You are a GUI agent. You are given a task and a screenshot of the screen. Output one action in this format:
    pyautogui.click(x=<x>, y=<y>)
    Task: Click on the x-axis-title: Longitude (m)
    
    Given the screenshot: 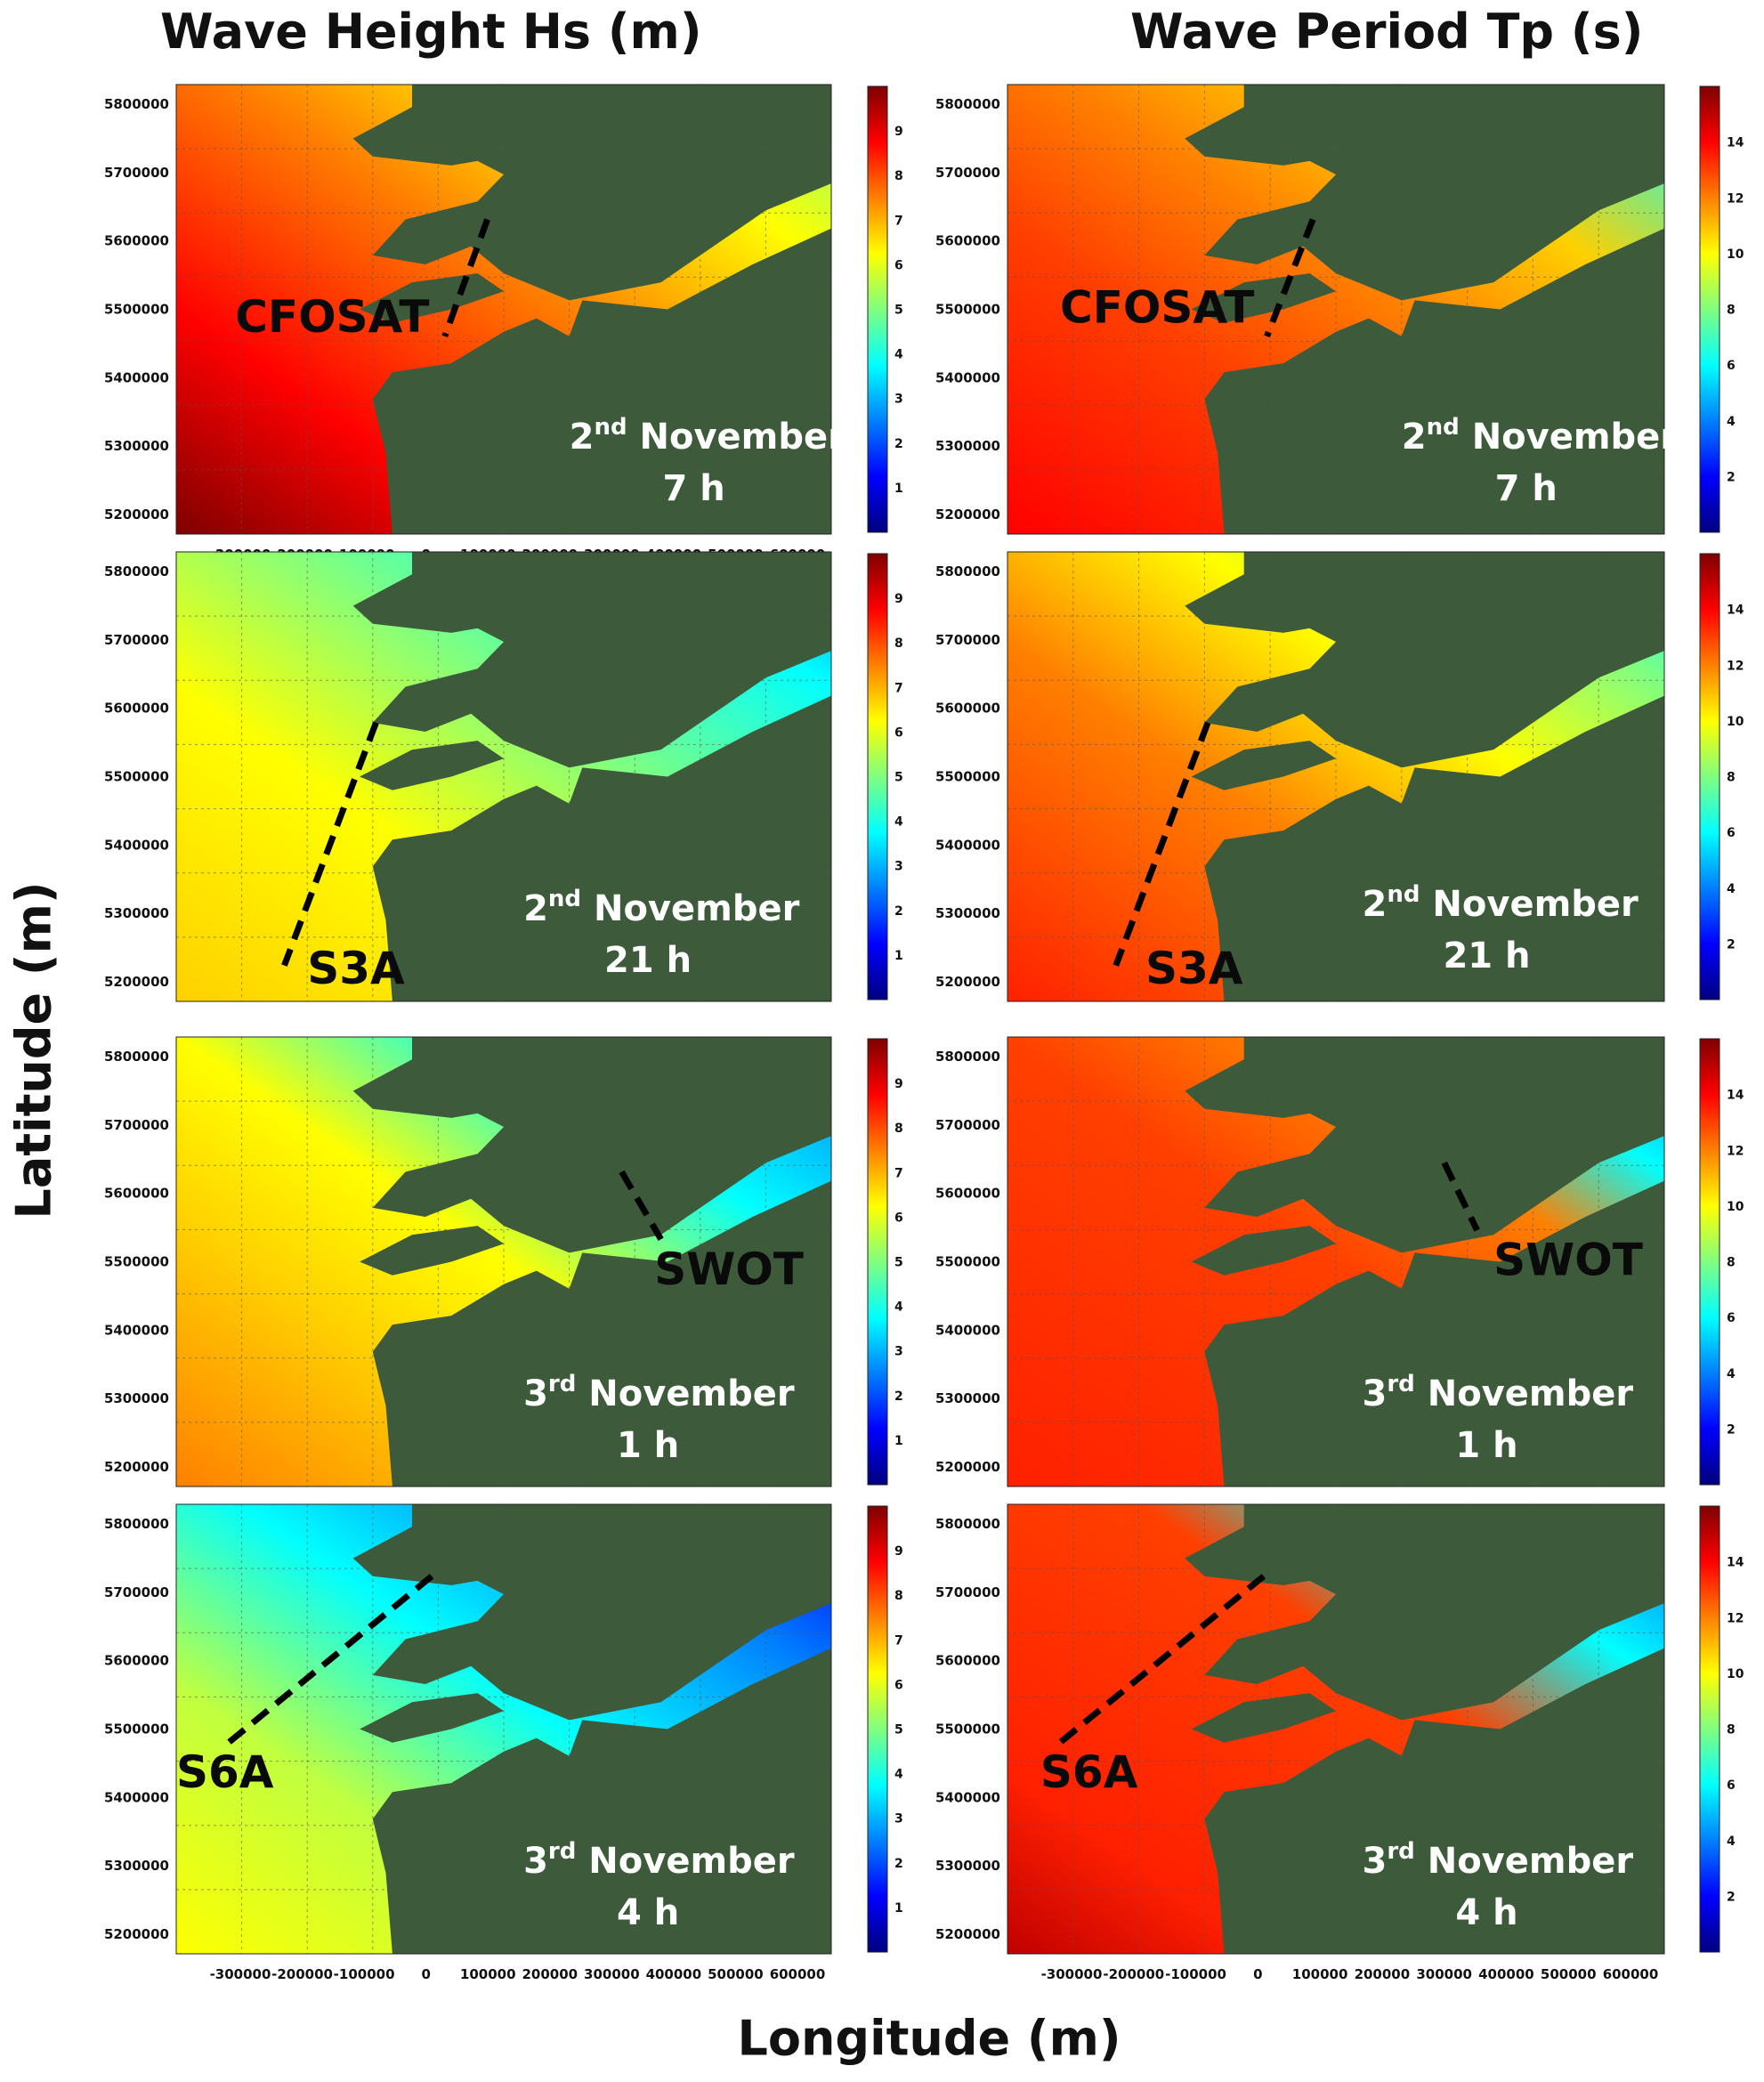 What is the action you would take?
    pyautogui.click(x=929, y=2038)
    